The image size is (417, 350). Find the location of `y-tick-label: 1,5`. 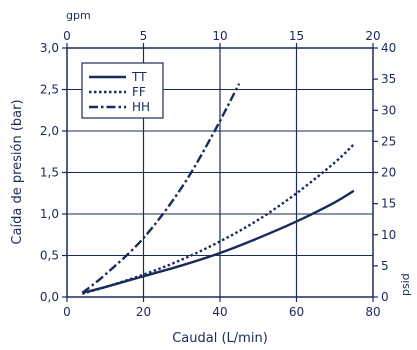

y-tick-label: 1,5 is located at coordinates (49, 173).